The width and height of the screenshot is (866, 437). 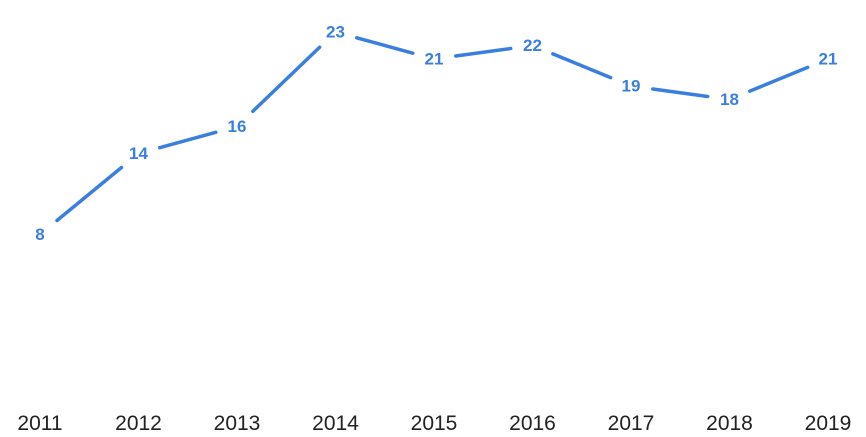 What do you see at coordinates (532, 423) in the screenshot?
I see `x-tick-label-2016: 2016` at bounding box center [532, 423].